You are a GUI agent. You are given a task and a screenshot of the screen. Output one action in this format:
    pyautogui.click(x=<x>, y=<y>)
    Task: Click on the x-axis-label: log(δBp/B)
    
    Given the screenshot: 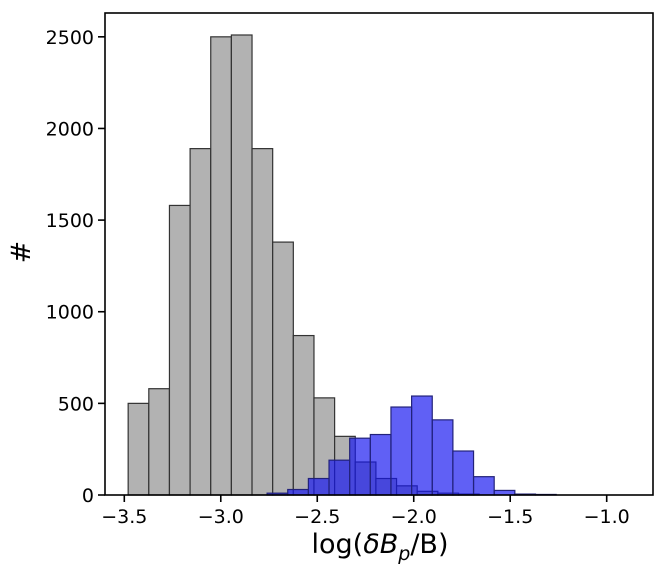 What is the action you would take?
    pyautogui.click(x=380, y=547)
    